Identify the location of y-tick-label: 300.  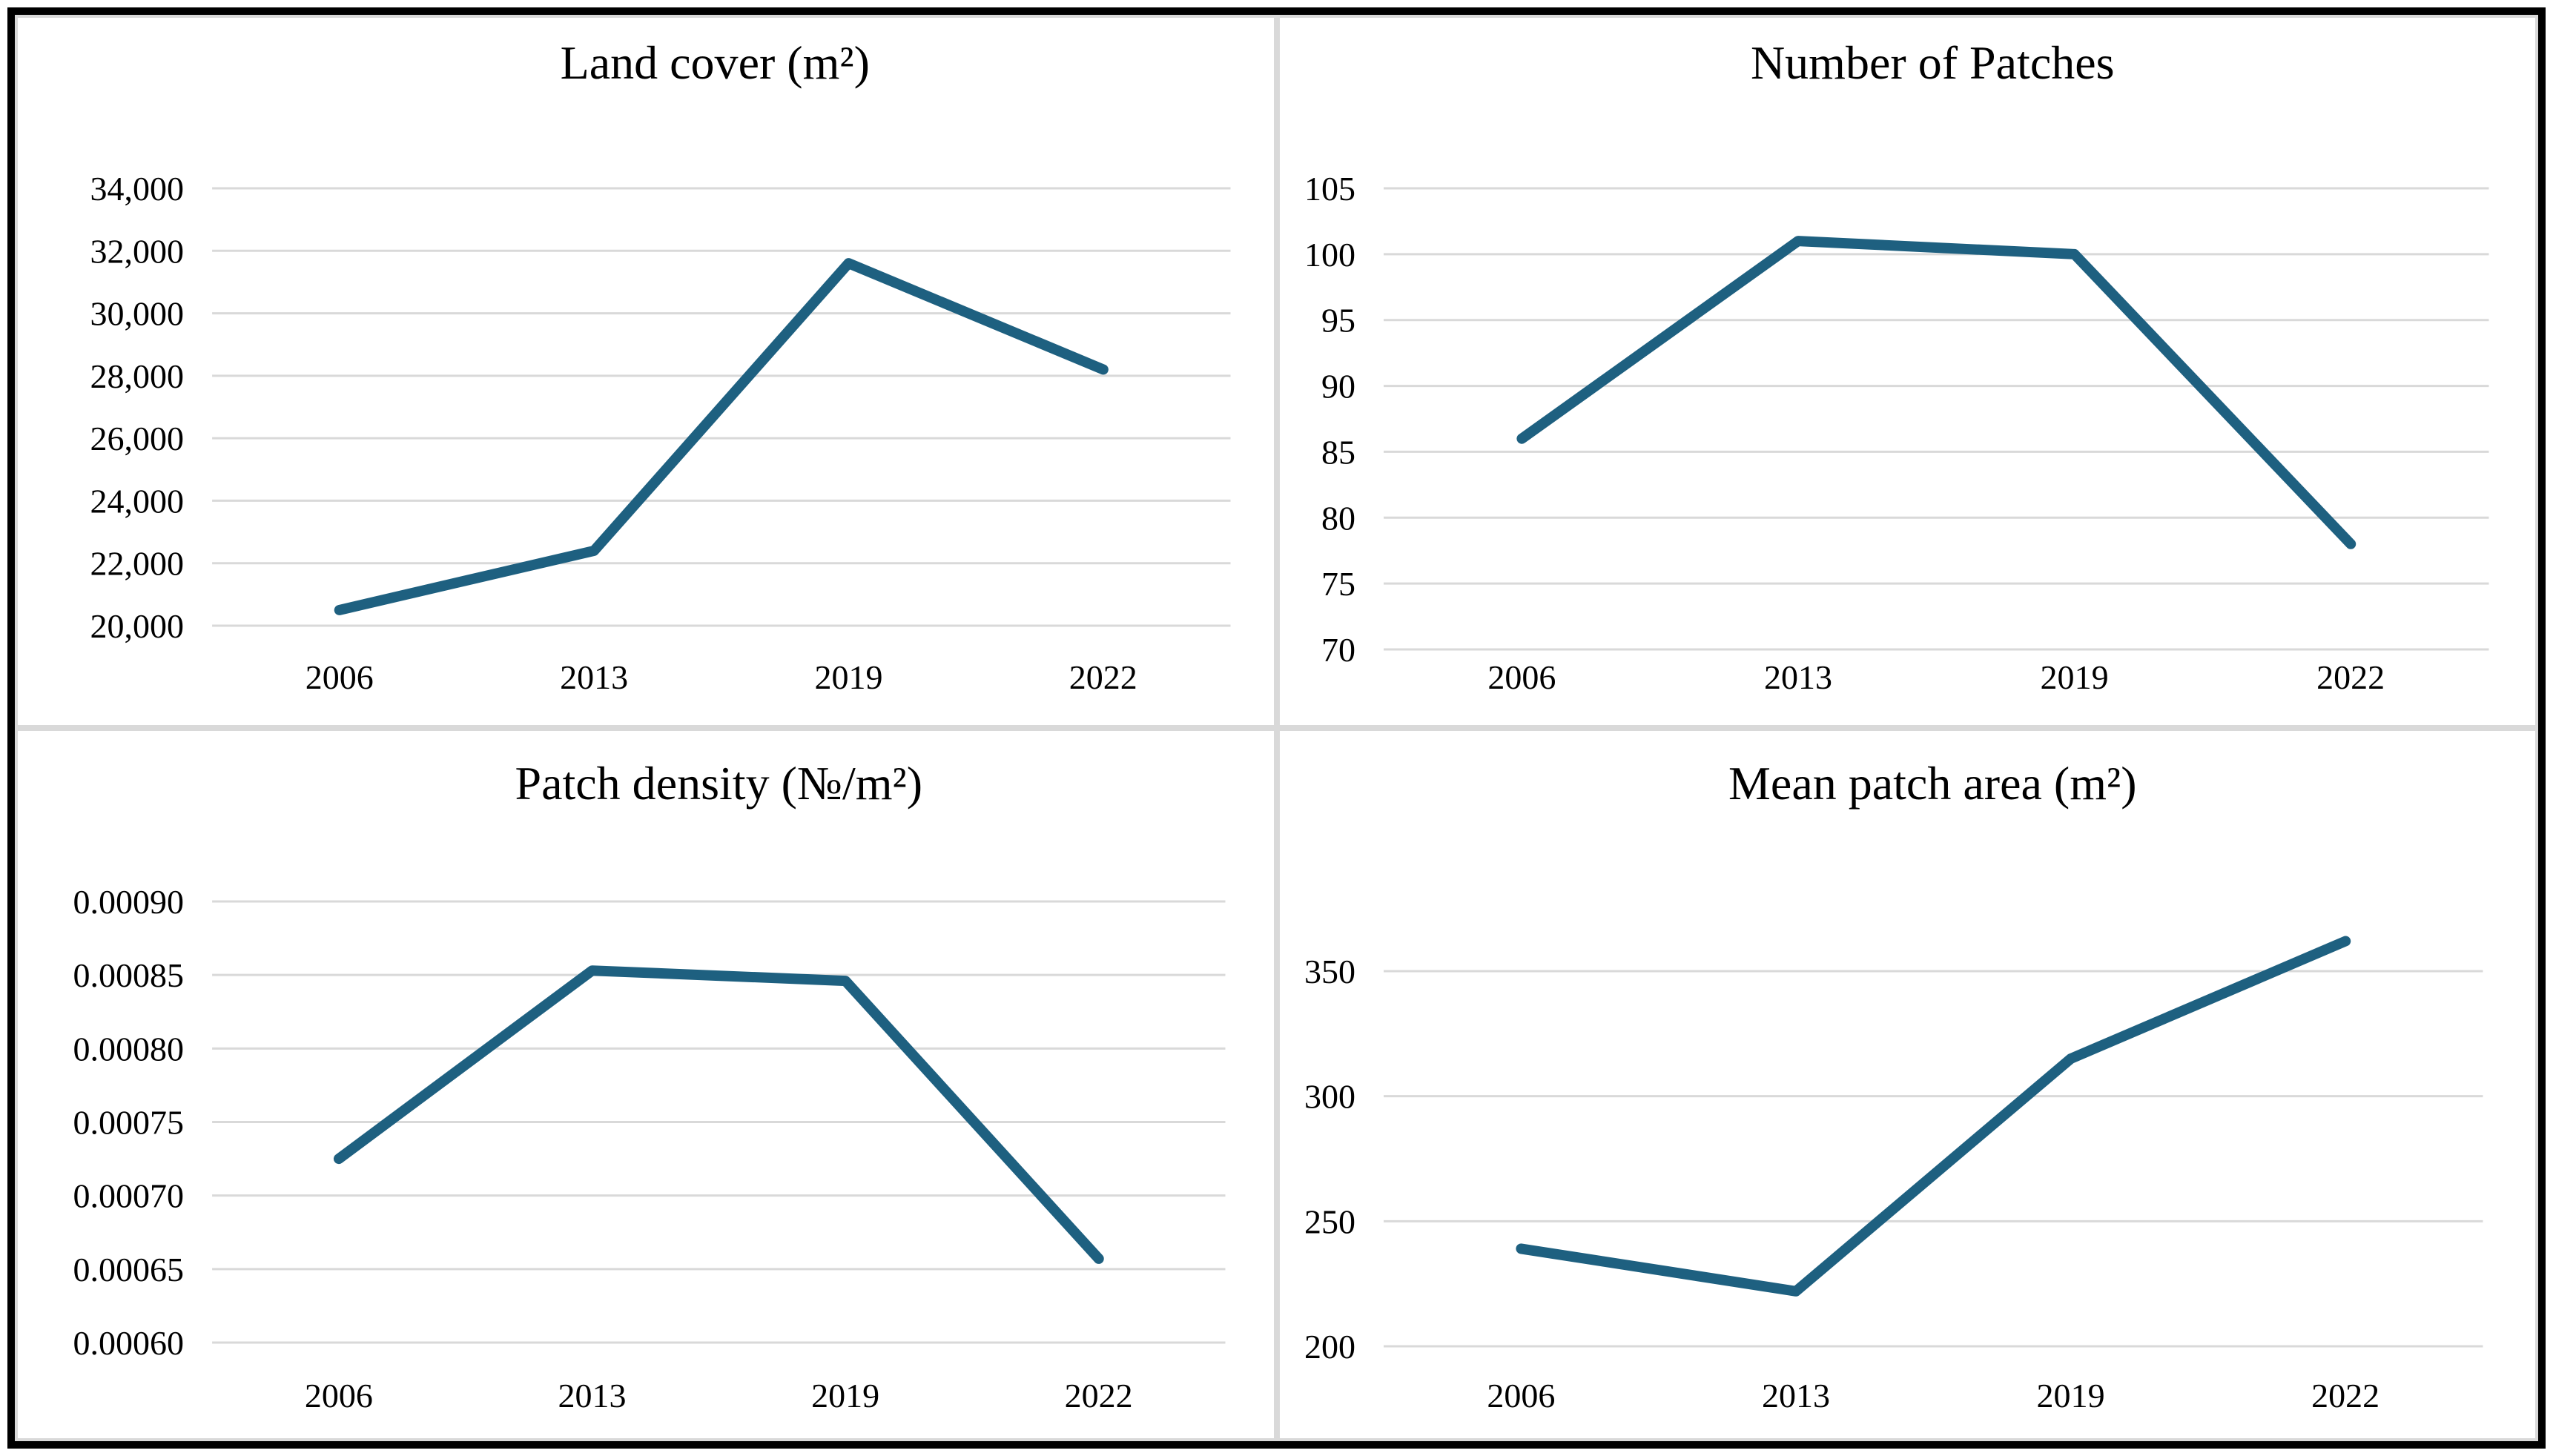
(1330, 1097).